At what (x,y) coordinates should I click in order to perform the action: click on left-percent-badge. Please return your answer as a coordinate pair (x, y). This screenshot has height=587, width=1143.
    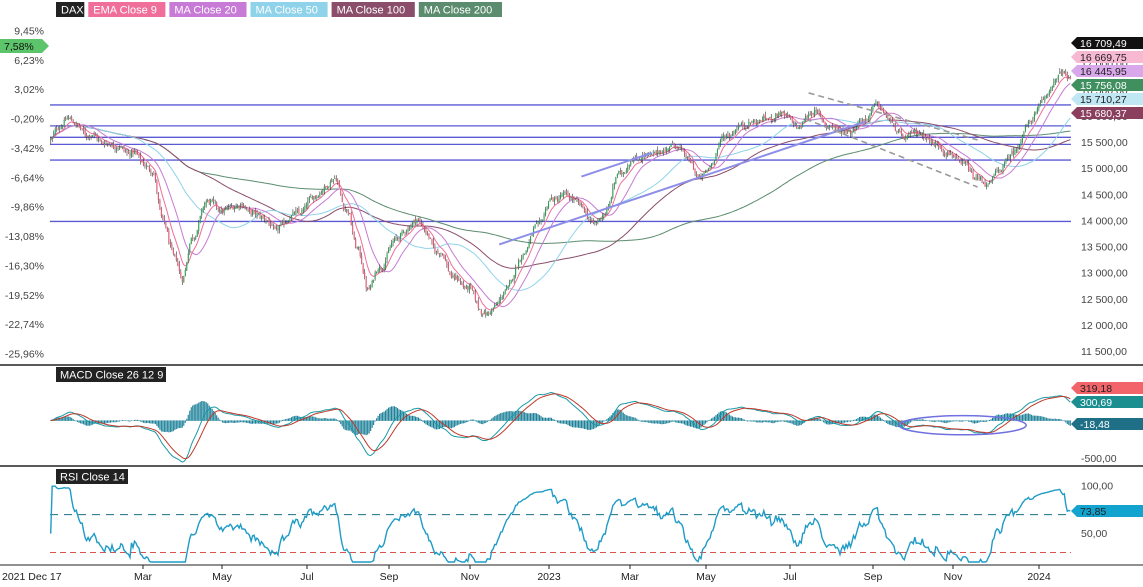
    Looking at the image, I should click on (24, 46).